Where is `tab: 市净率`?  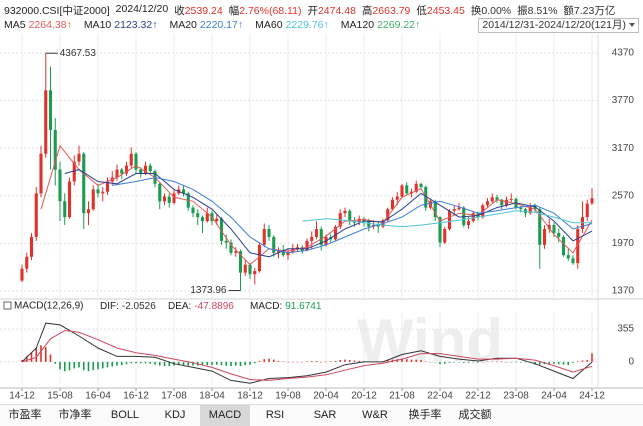 tab: 市净率 is located at coordinates (75, 415).